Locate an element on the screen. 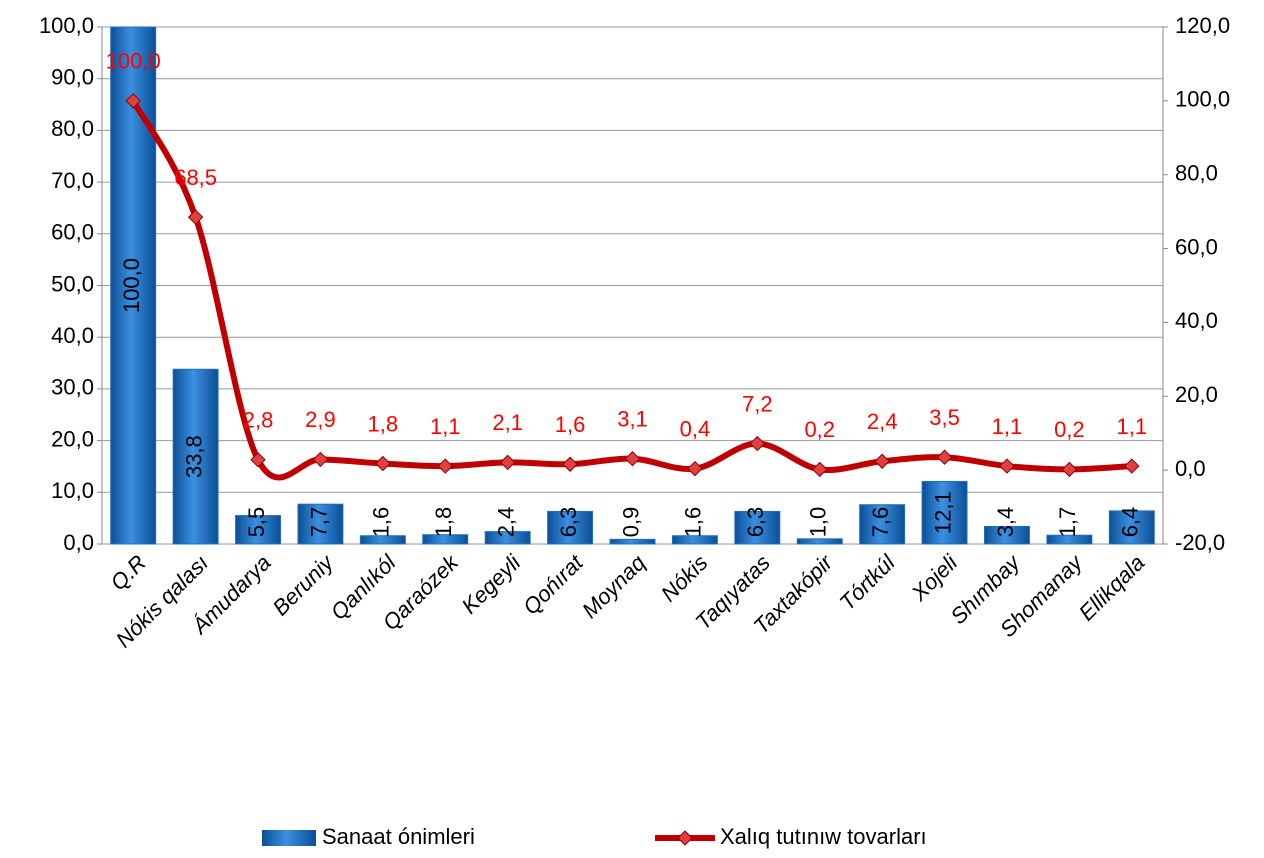 This screenshot has height=858, width=1264. bar-value-label: 7,6 is located at coordinates (880, 522).